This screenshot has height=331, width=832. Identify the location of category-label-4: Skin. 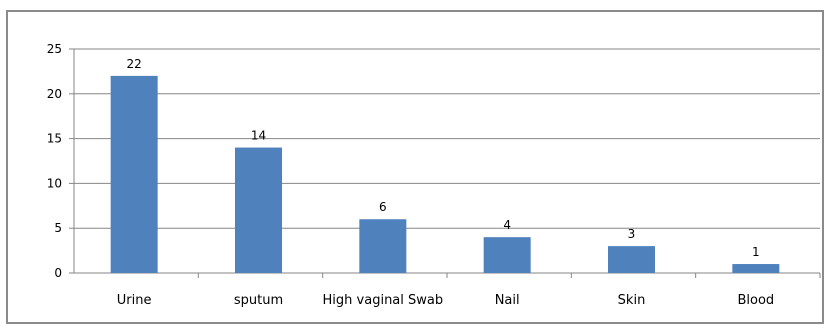
(632, 300).